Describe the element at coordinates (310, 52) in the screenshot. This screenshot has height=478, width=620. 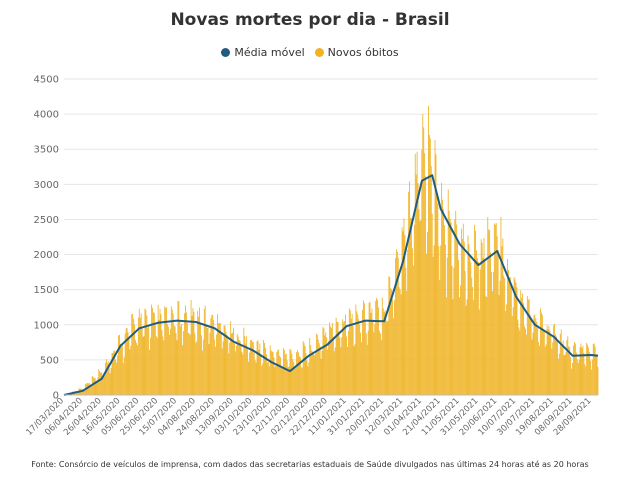
I see `legend: Média móvel Novos óbitos` at that location.